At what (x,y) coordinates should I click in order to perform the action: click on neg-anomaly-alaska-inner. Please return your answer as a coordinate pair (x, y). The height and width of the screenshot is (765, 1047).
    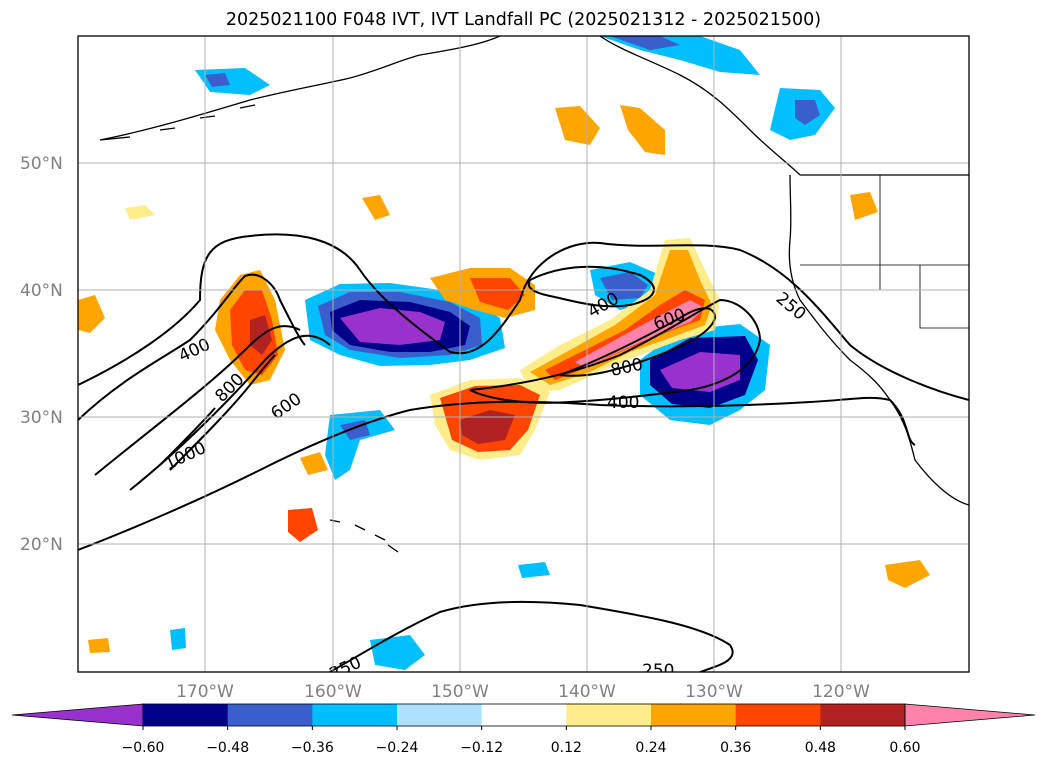
    Looking at the image, I should click on (645, 43).